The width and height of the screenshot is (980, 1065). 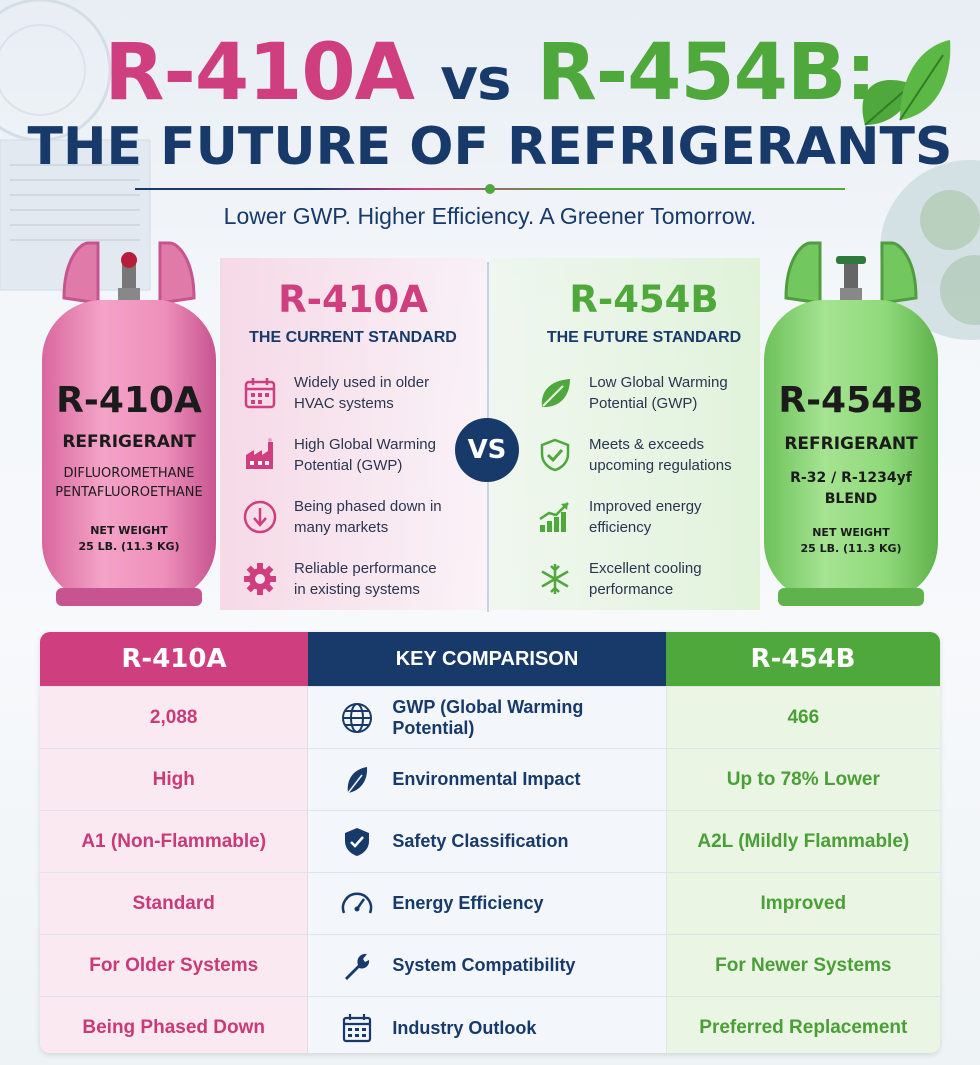 What do you see at coordinates (851, 499) in the screenshot?
I see `right-cylinder-composition-2: BLEND` at bounding box center [851, 499].